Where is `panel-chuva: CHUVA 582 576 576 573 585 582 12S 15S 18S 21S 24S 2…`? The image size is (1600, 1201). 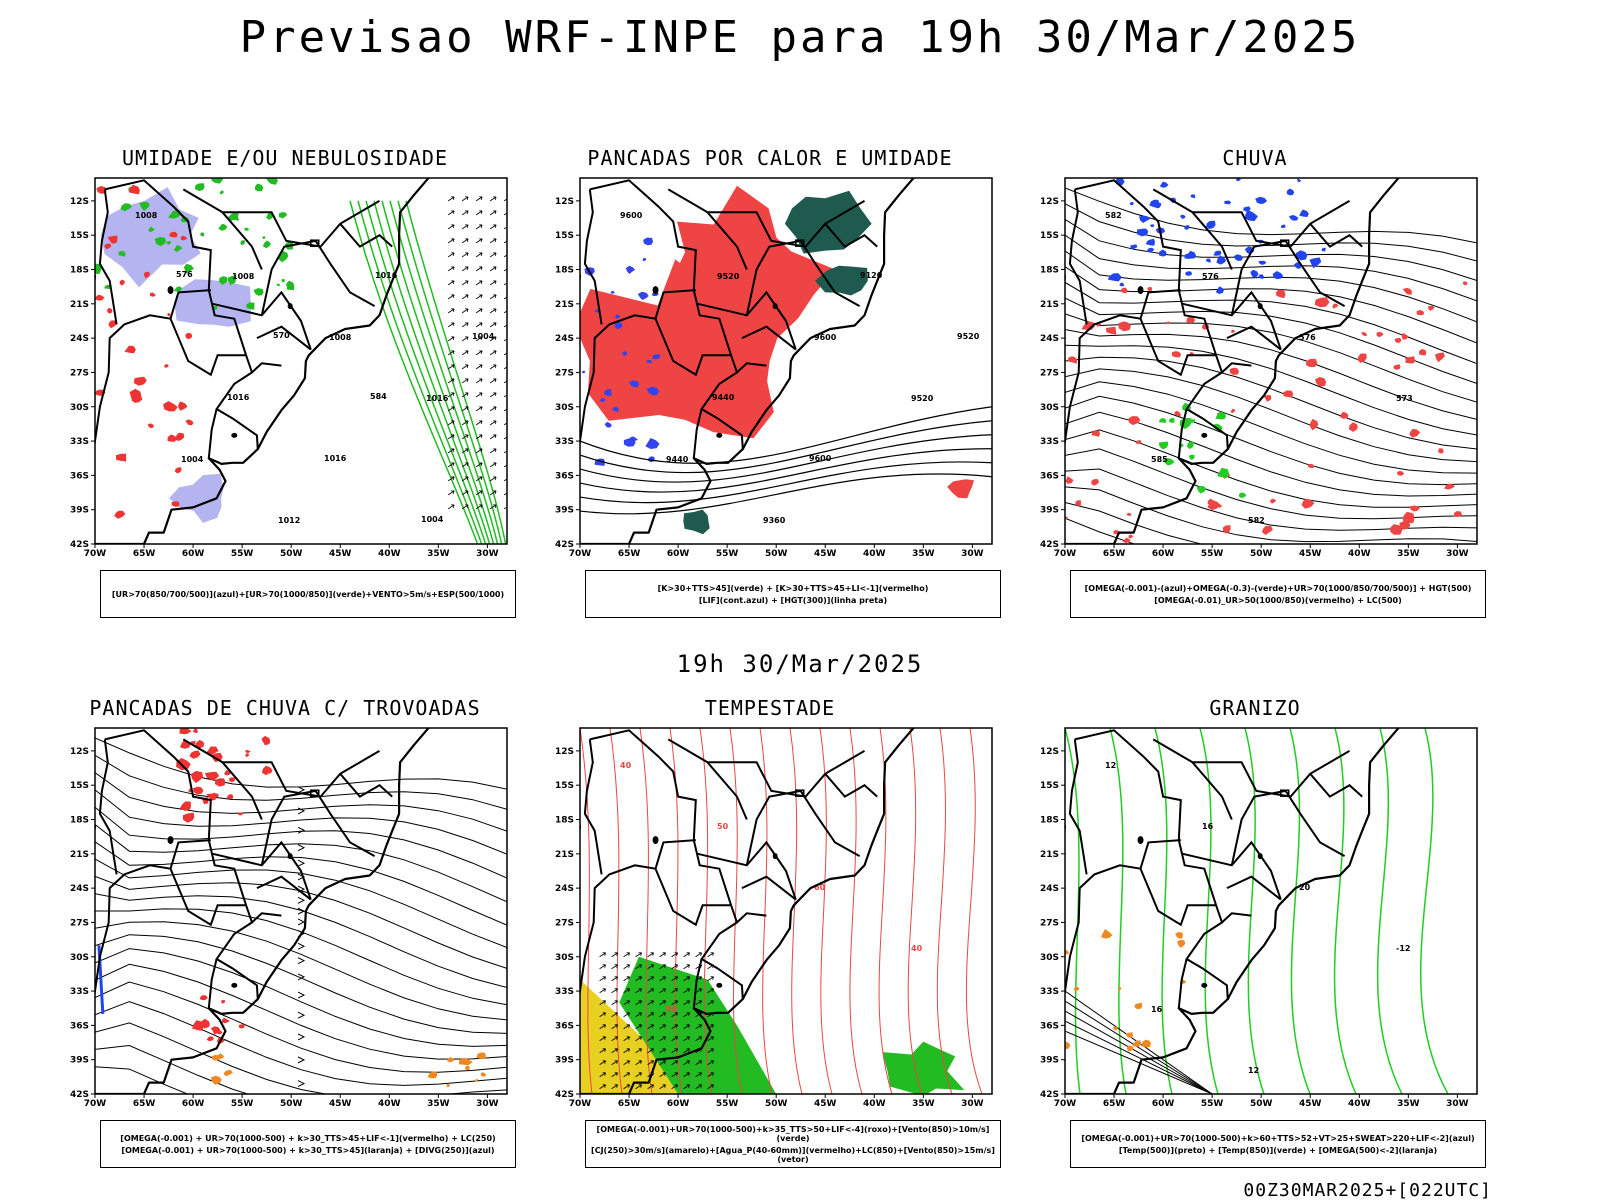
panel-chuva: CHUVA 582 576 576 573 585 582 12S 15S 18S 21S 24S 2… is located at coordinates (1255, 386).